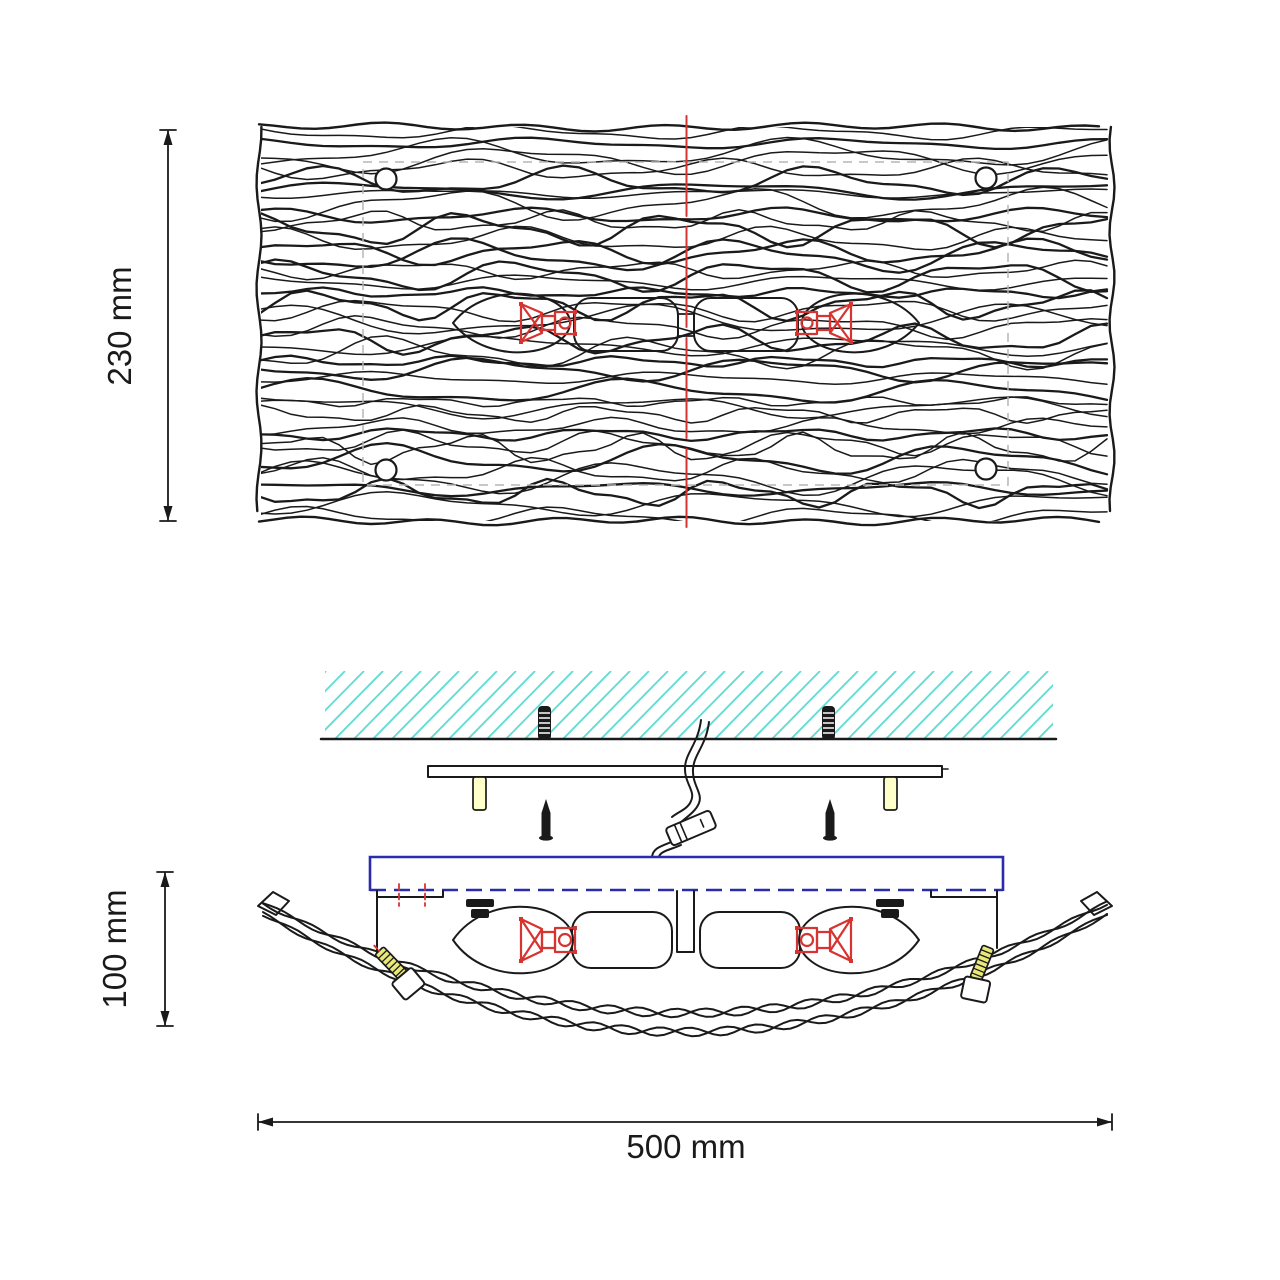  What do you see at coordinates (139, 325) in the screenshot?
I see `dimension-height-230: 230 mm` at bounding box center [139, 325].